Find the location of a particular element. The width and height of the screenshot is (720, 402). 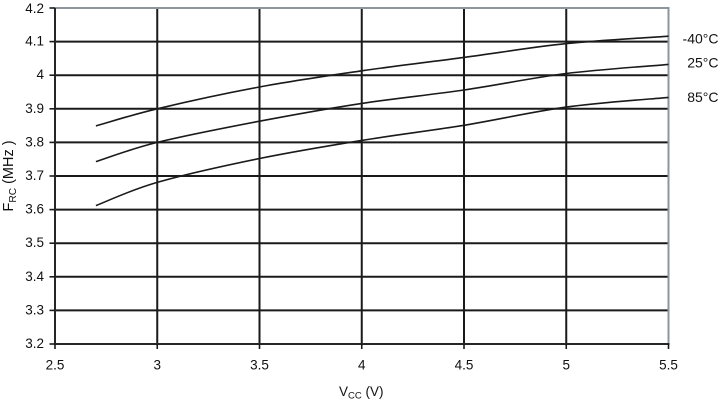

svg-text: 3.9 is located at coordinates (34, 108).